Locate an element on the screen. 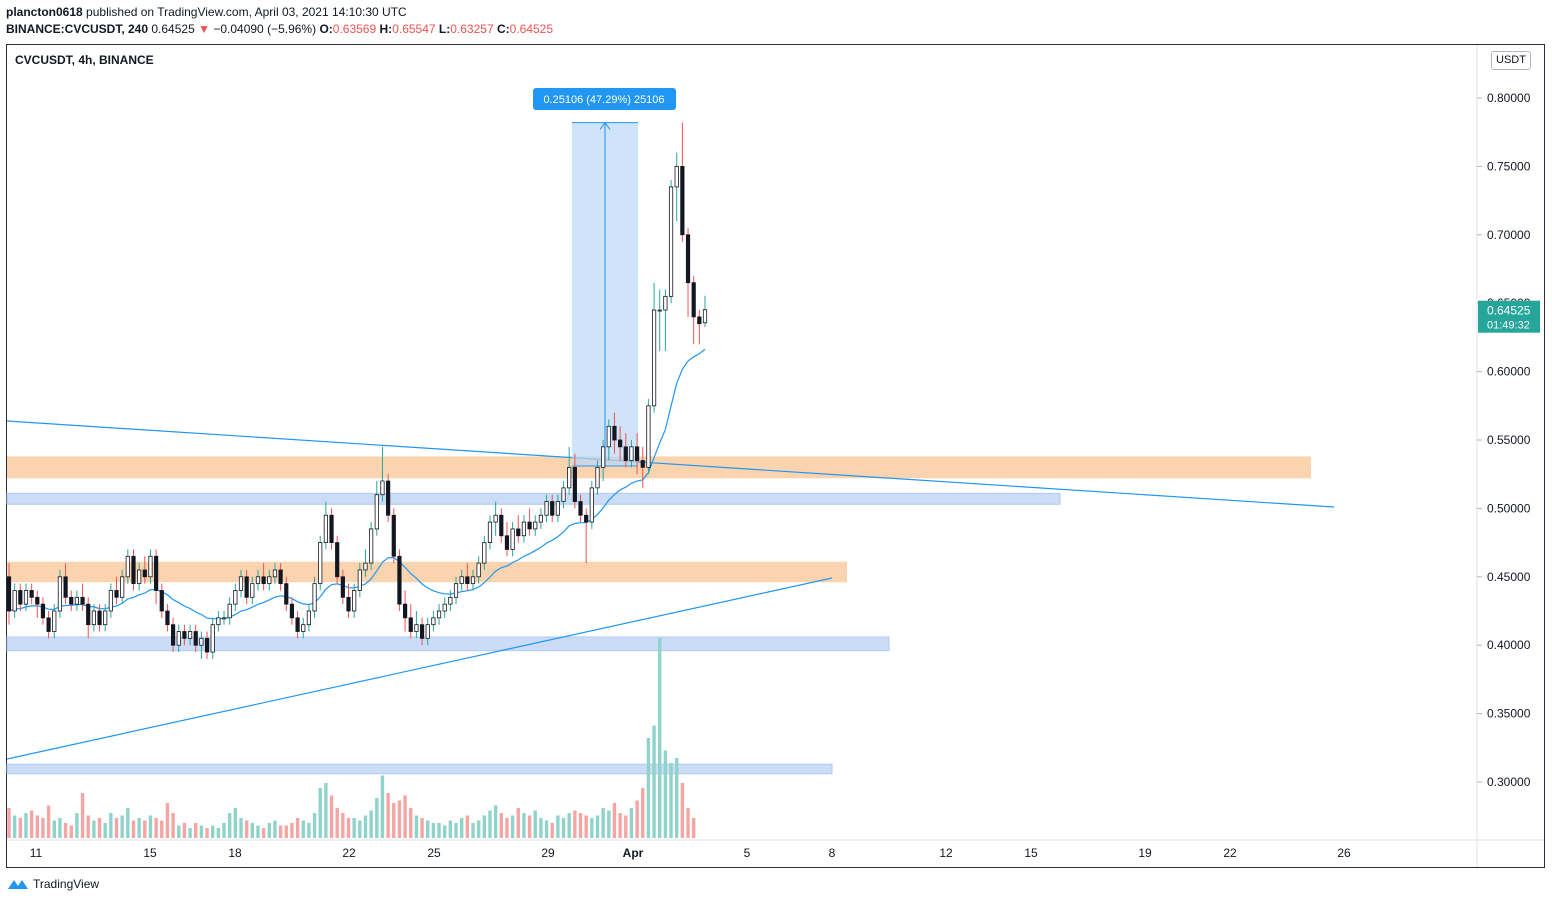 The image size is (1552, 904). y-tick-label: 0.40000 is located at coordinates (1509, 645).